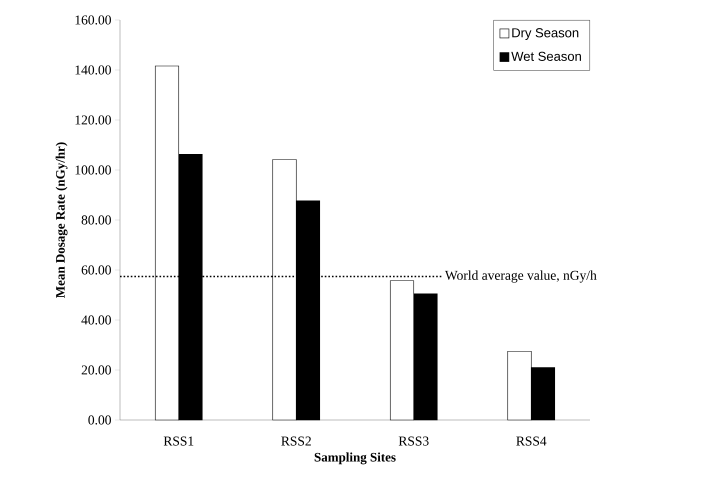 Image resolution: width=707 pixels, height=495 pixels. I want to click on y-tick-label: 100.00, so click(93, 170).